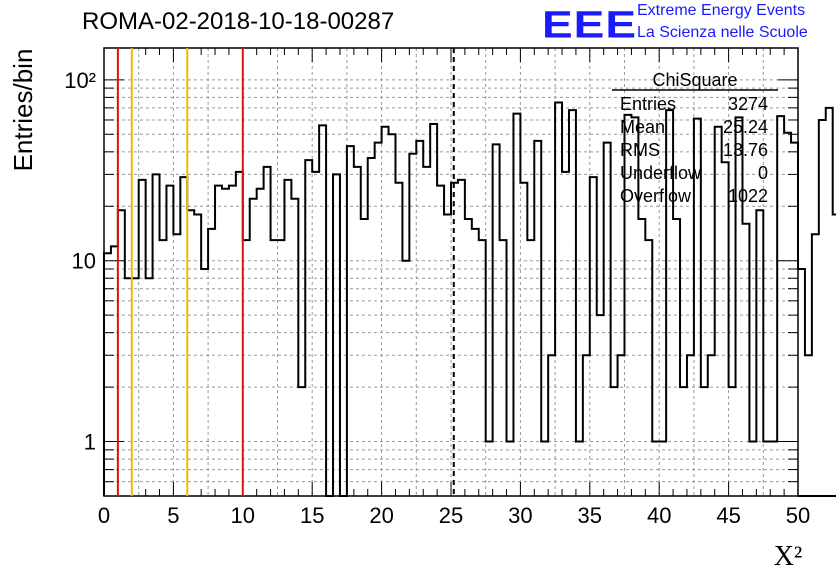 The image size is (836, 572). Describe the element at coordinates (238, 21) in the screenshot. I see `chart-title: ROMA-02-2018-10-18-00287` at that location.